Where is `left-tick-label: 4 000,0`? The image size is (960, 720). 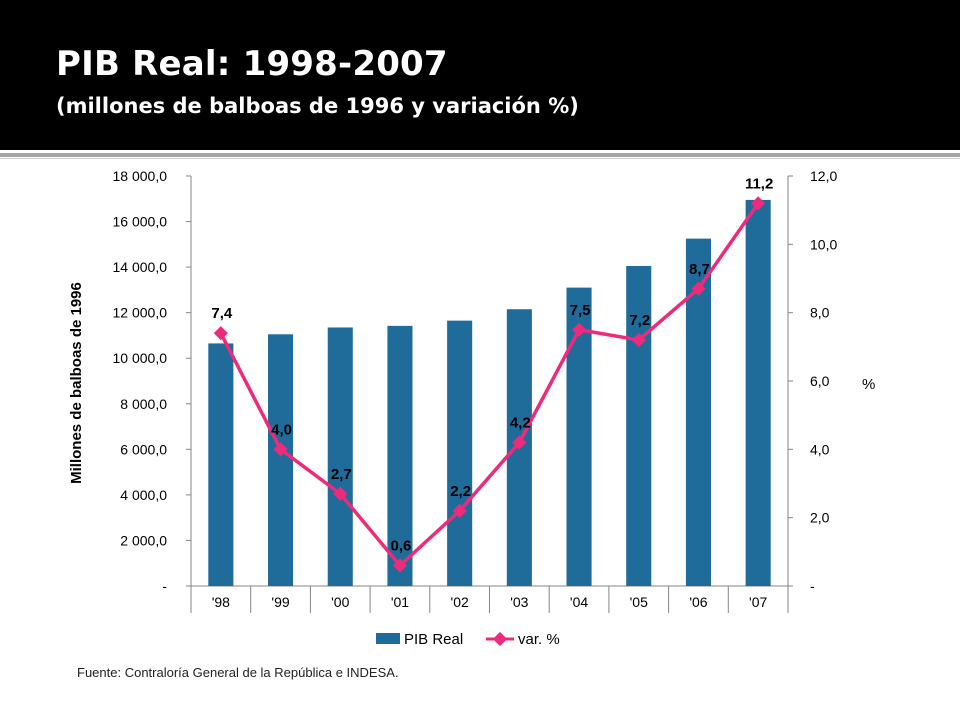 left-tick-label: 4 000,0 is located at coordinates (143, 495).